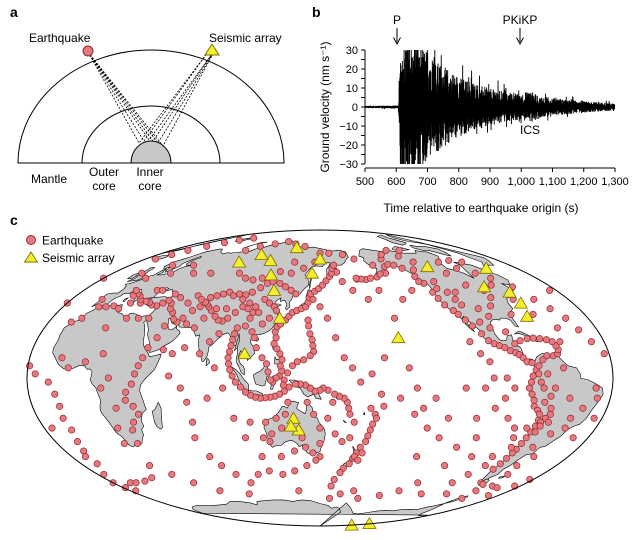 This screenshot has width=640, height=540. I want to click on x-tick-label: 1,200, so click(584, 182).